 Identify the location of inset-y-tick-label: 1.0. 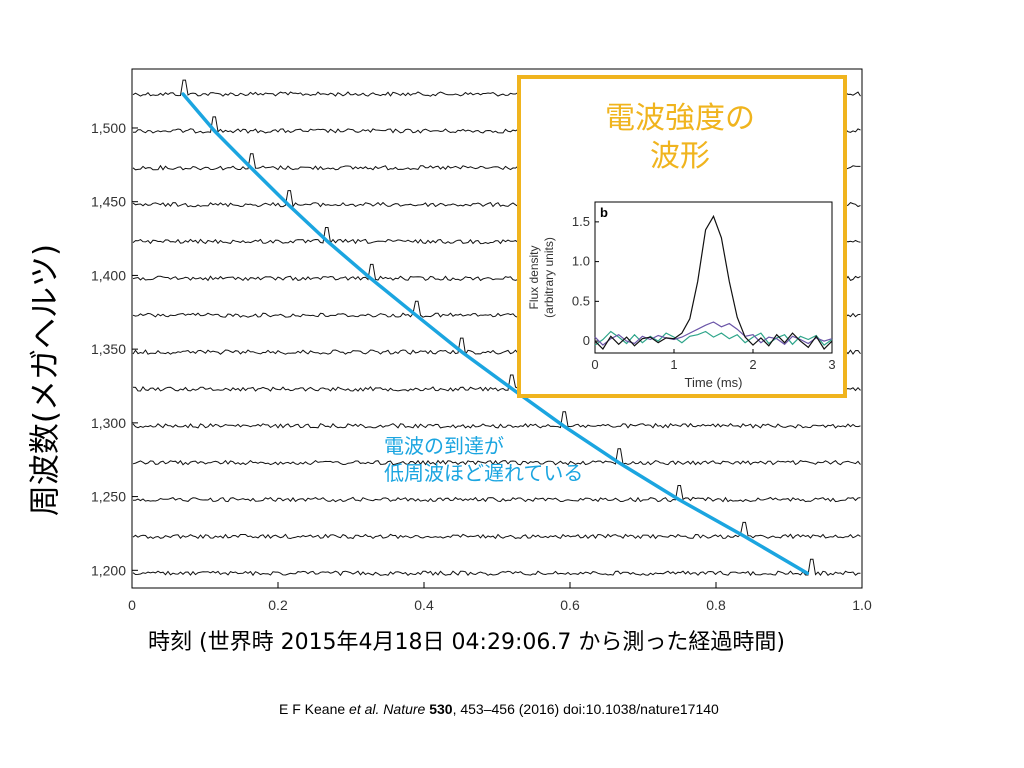
(581, 261).